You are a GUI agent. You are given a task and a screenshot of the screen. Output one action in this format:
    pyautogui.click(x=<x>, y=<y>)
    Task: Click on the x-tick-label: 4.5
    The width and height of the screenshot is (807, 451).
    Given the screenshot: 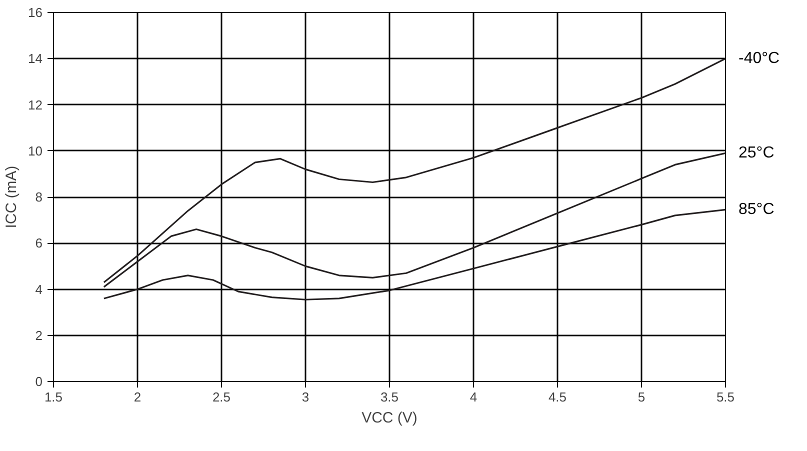 What is the action you would take?
    pyautogui.click(x=557, y=397)
    